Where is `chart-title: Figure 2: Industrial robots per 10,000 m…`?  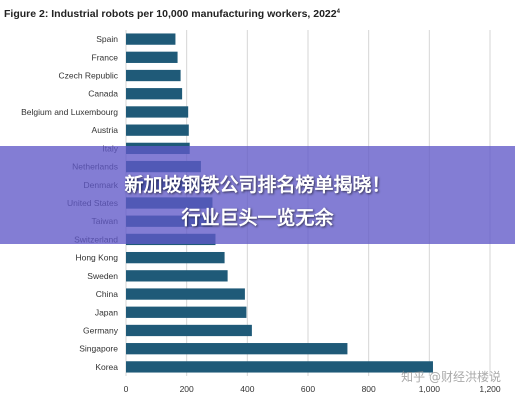
chart-title: Figure 2: Industrial robots per 10,000 m… is located at coordinates (172, 14).